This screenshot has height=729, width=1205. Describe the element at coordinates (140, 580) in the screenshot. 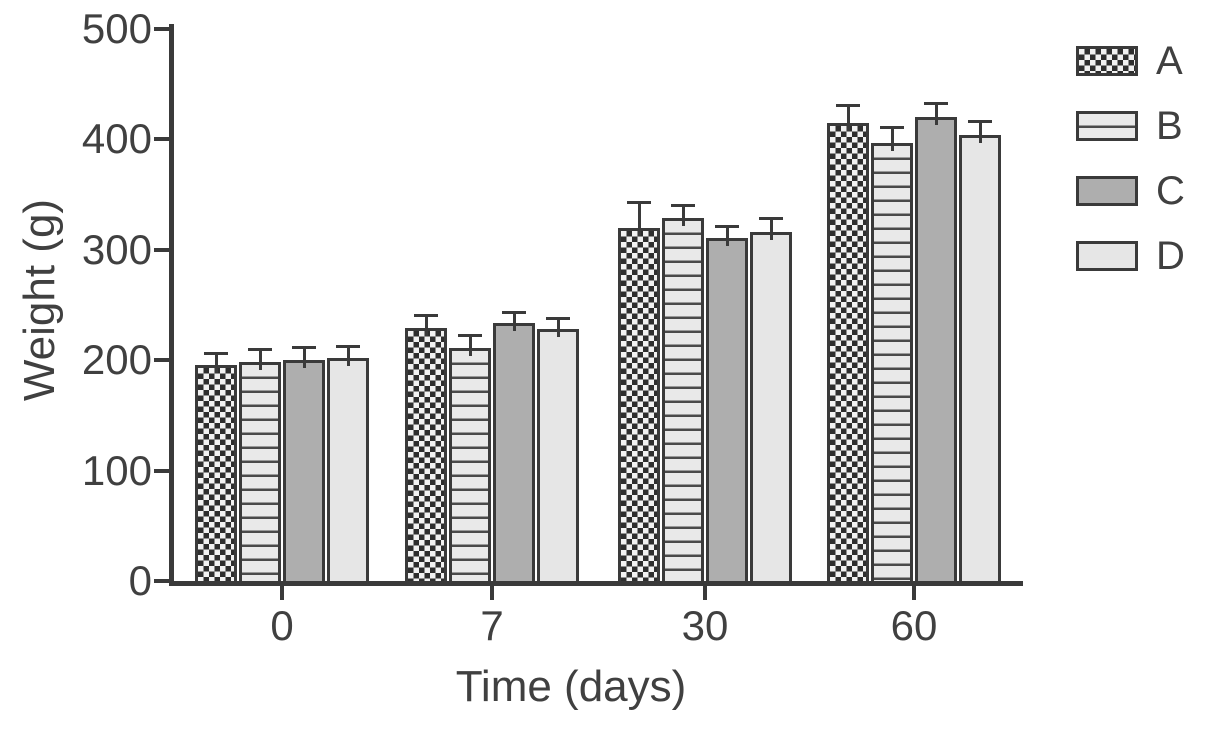

I see `y-tick-label: 0` at that location.